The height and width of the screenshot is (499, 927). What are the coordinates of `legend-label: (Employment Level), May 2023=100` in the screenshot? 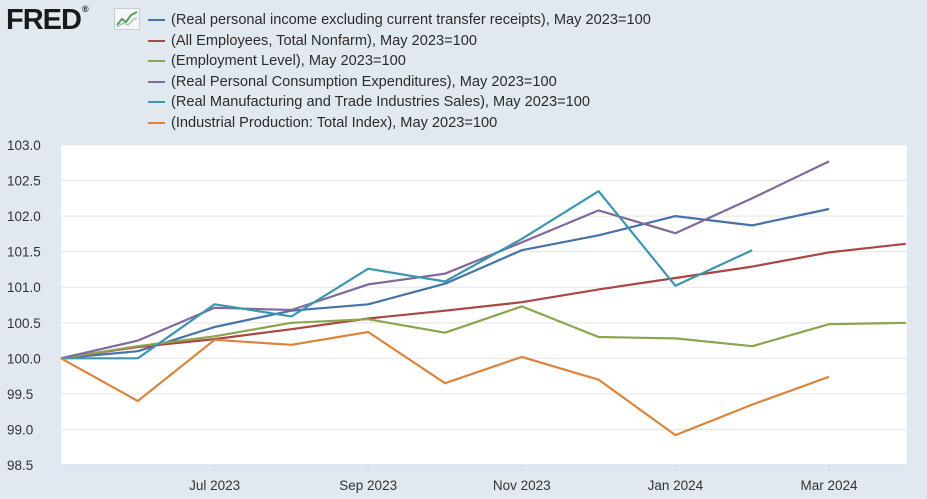 It's located at (288, 61).